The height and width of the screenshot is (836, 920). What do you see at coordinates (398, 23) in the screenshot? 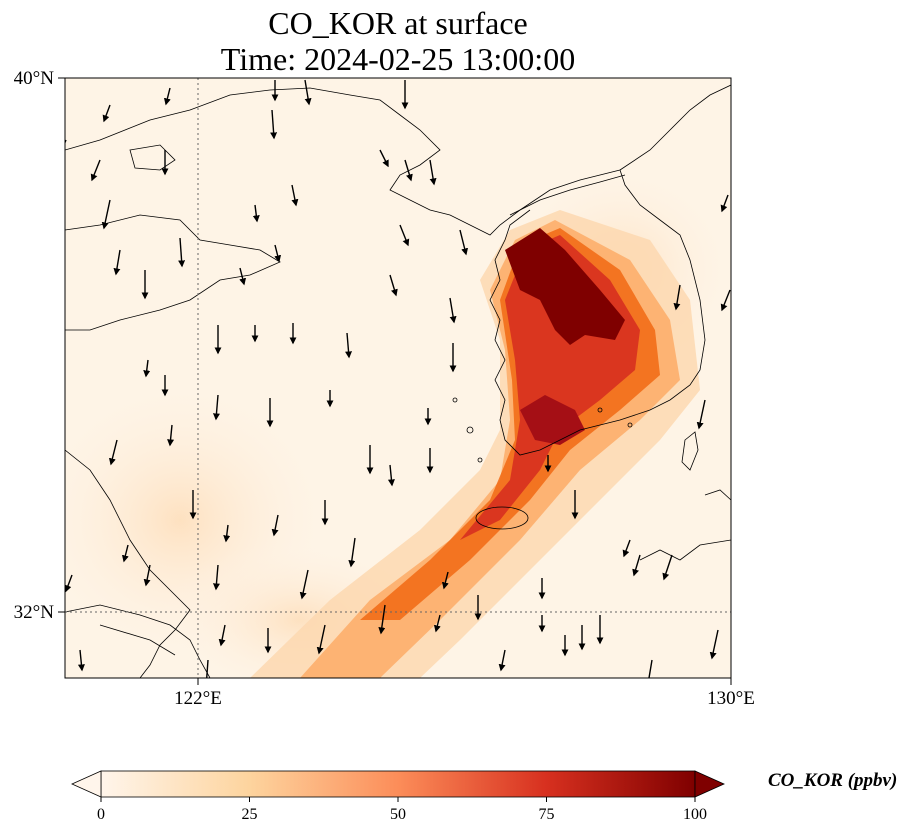
I see `map-title: CO_KOR at surface` at bounding box center [398, 23].